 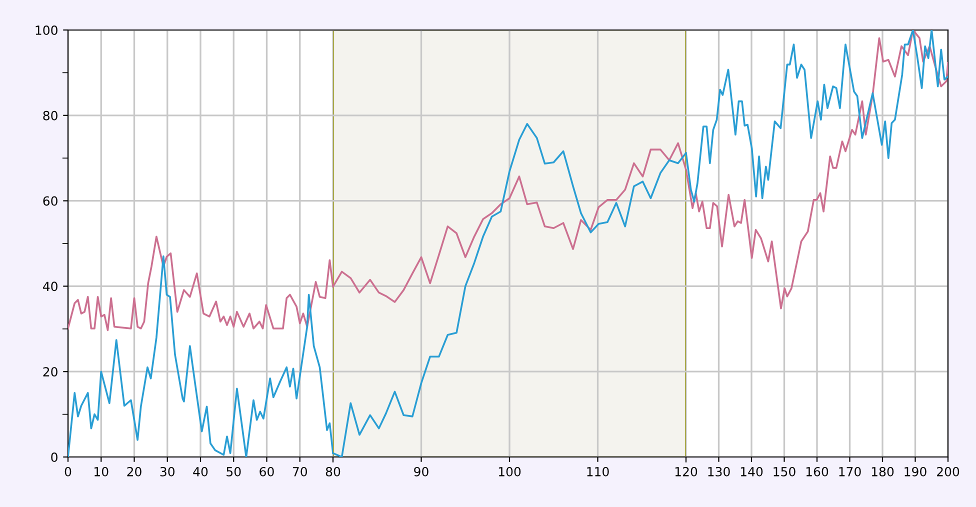 What do you see at coordinates (785, 471) in the screenshot?
I see `x-tick-label: 150` at bounding box center [785, 471].